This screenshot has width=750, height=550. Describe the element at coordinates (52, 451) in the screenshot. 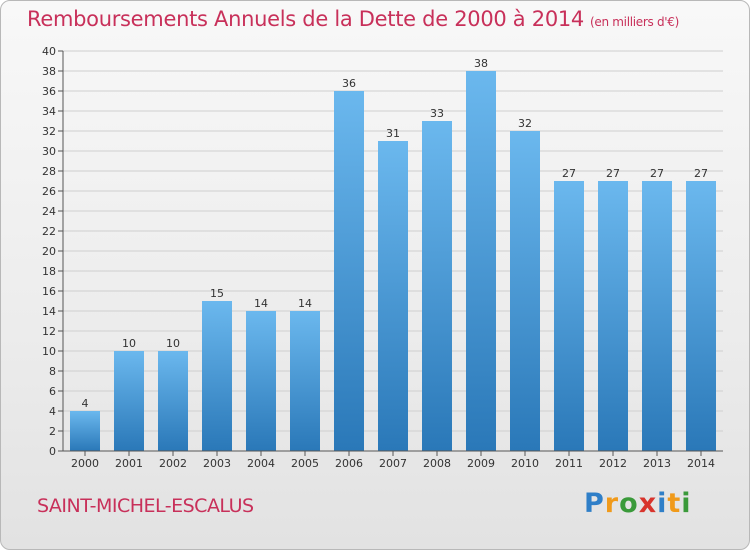

I see `y-tick-label: 0` at that location.